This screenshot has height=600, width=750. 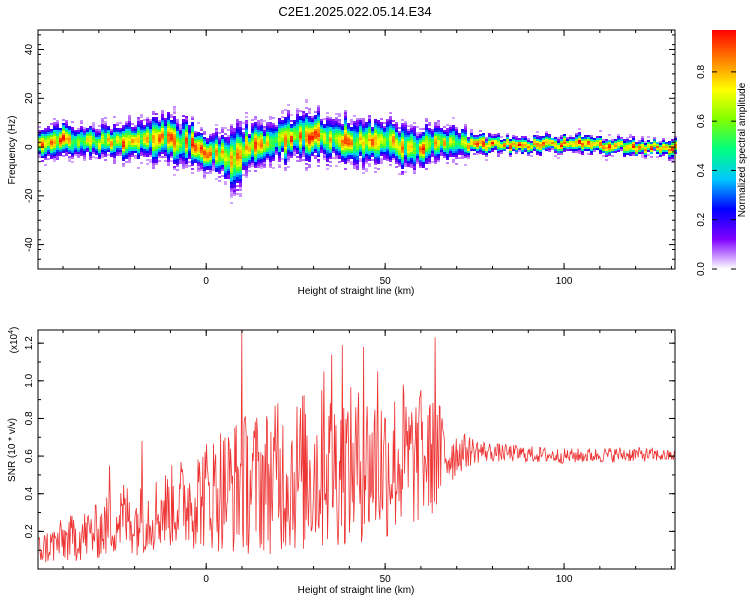 What do you see at coordinates (14, 340) in the screenshot?
I see `snr-multiplier: (x104)` at bounding box center [14, 340].